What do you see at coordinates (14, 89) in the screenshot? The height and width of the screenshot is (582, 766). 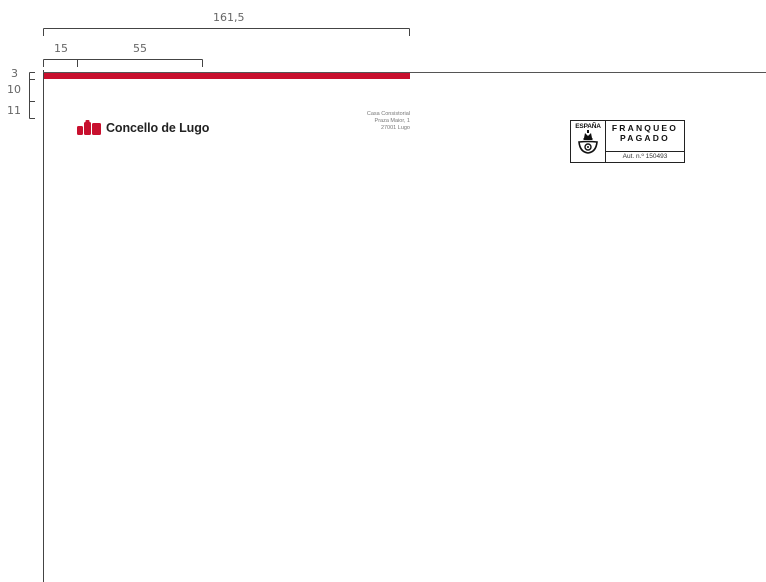 I see `gap-height-label: 10` at bounding box center [14, 89].